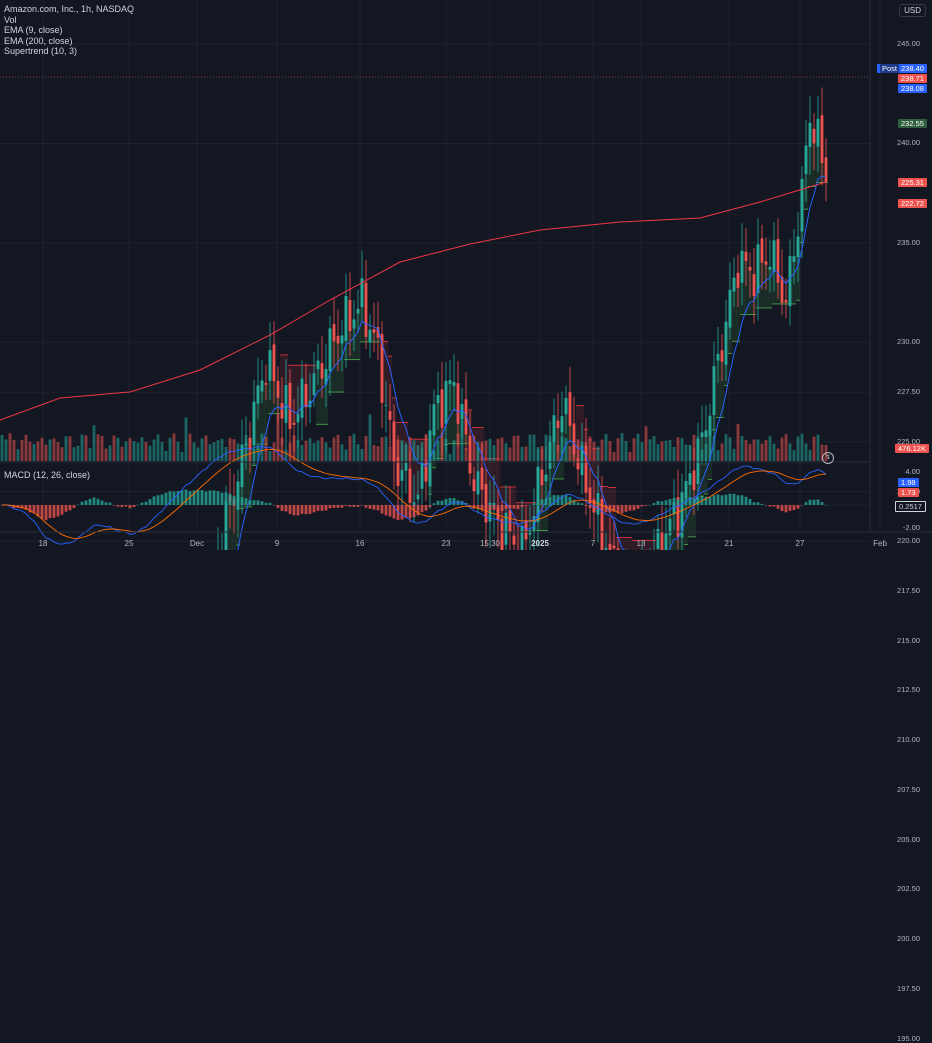 The image size is (932, 1043). What do you see at coordinates (47, 475) in the screenshot?
I see `macd-indicator-label: MACD (12, 26, close)` at bounding box center [47, 475].